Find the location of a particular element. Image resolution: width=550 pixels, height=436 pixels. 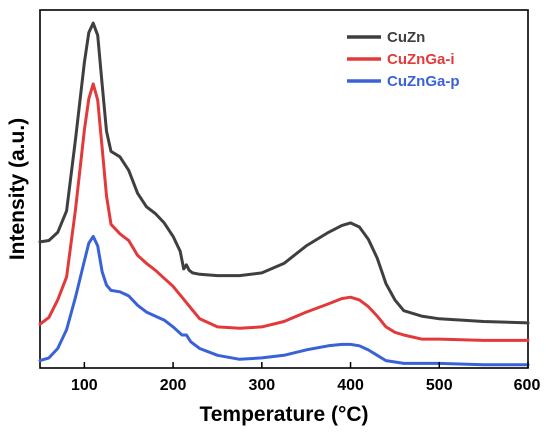

x-tick-label: 600 is located at coordinates (527, 385).